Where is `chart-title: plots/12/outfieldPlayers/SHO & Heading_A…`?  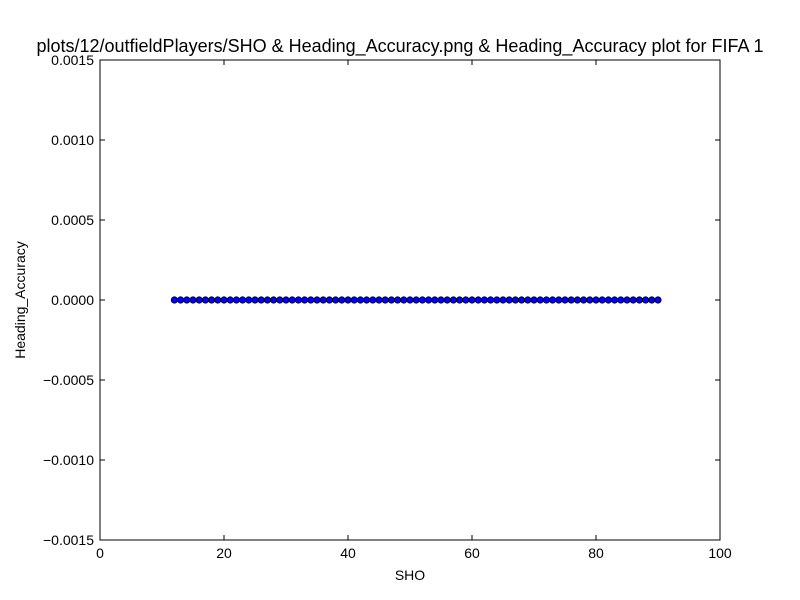 chart-title: plots/12/outfieldPlayers/SHO & Heading_A… is located at coordinates (399, 46).